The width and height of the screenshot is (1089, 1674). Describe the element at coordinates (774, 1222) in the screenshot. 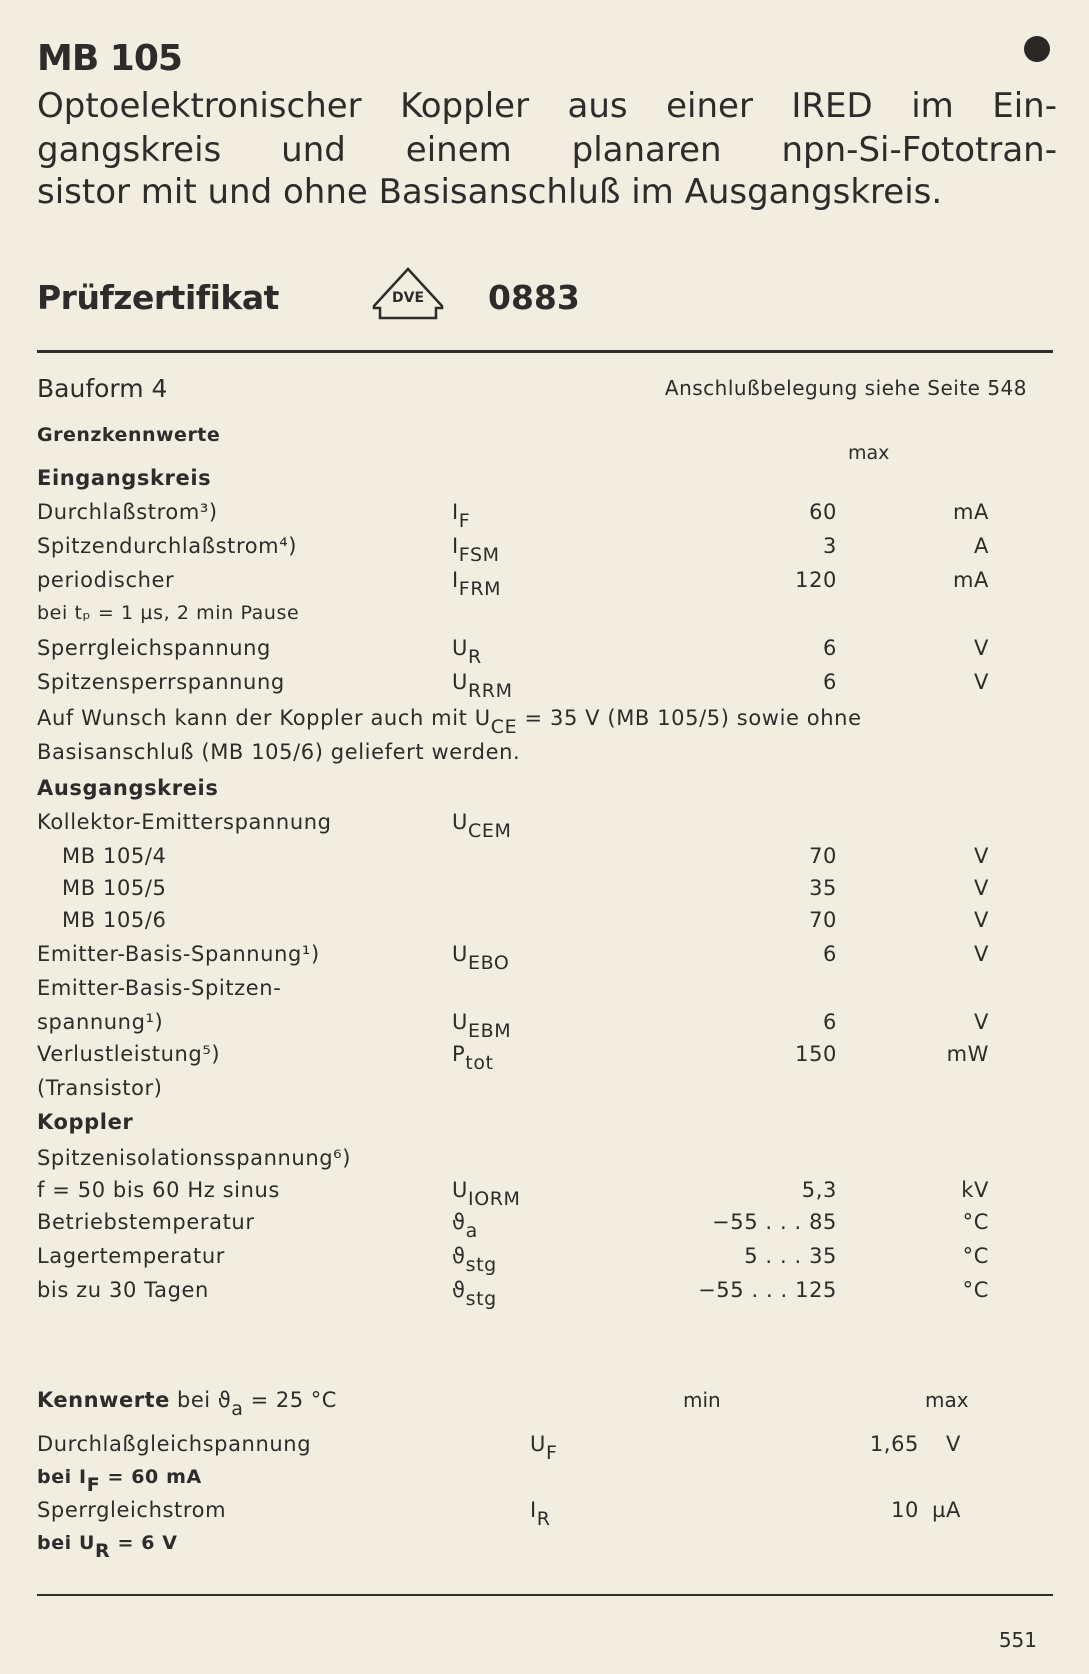

I see `row-value: −55 . . . 85` at that location.